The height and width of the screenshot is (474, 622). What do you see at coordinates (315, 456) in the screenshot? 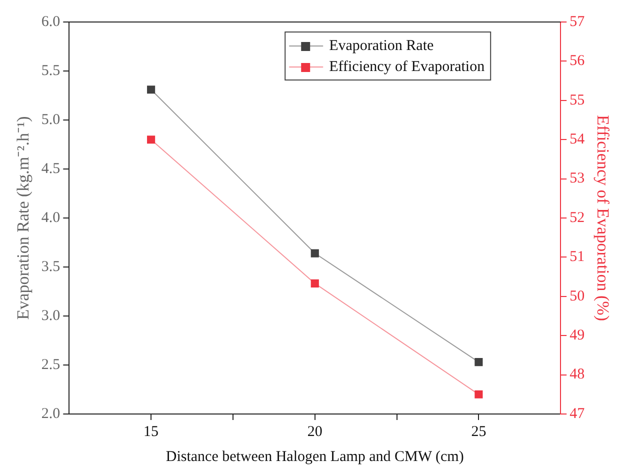
I see `x-axis-title: Distance between Halogen Lamp and CMW (cm)` at bounding box center [315, 456].